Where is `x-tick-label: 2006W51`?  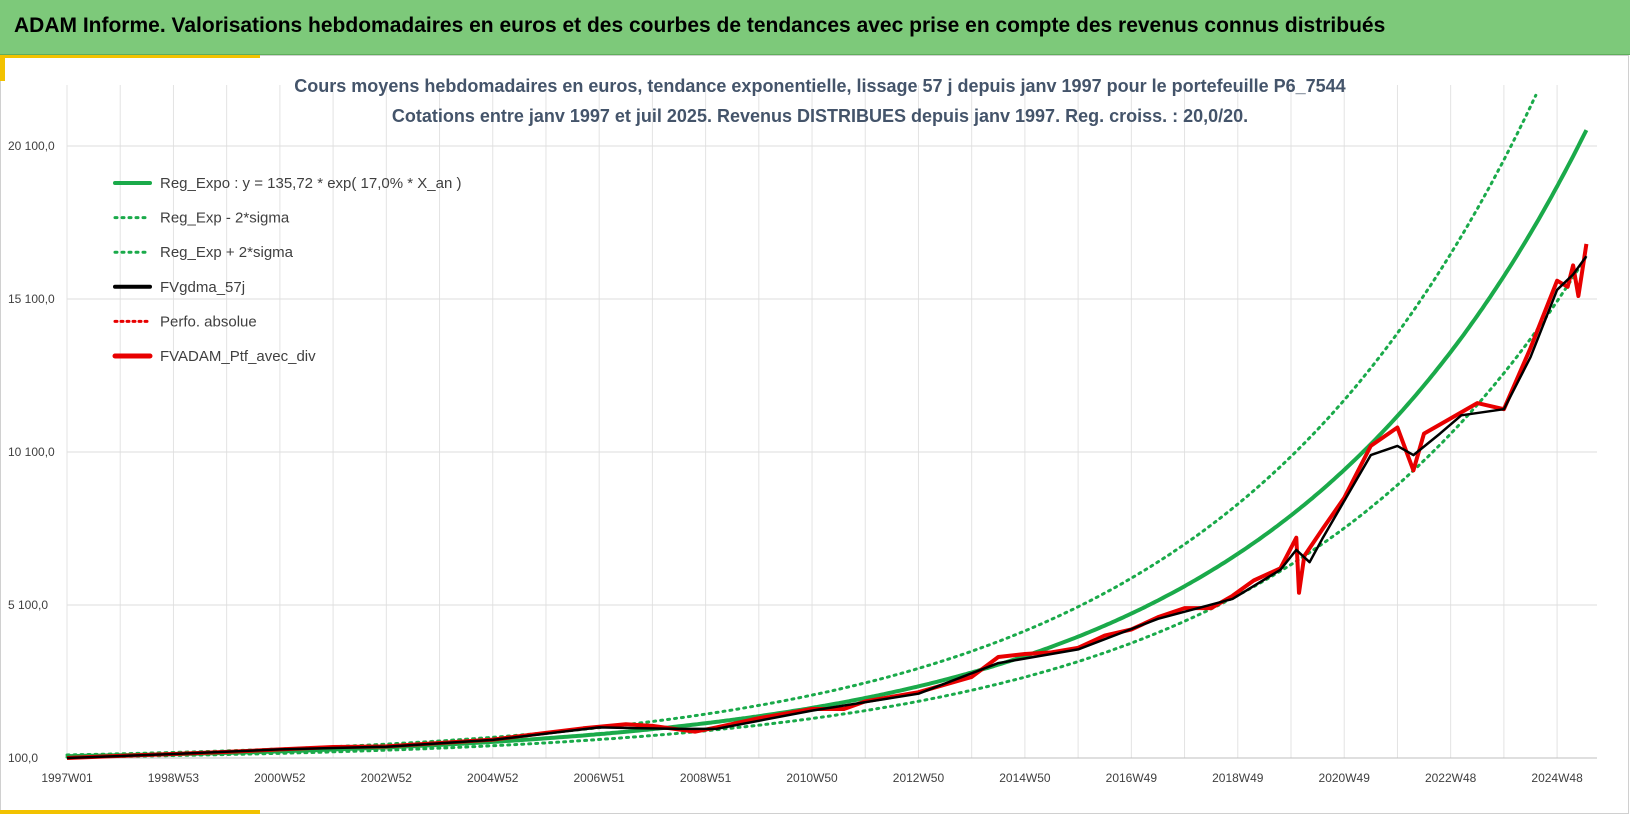
x-tick-label: 2006W51 is located at coordinates (599, 778).